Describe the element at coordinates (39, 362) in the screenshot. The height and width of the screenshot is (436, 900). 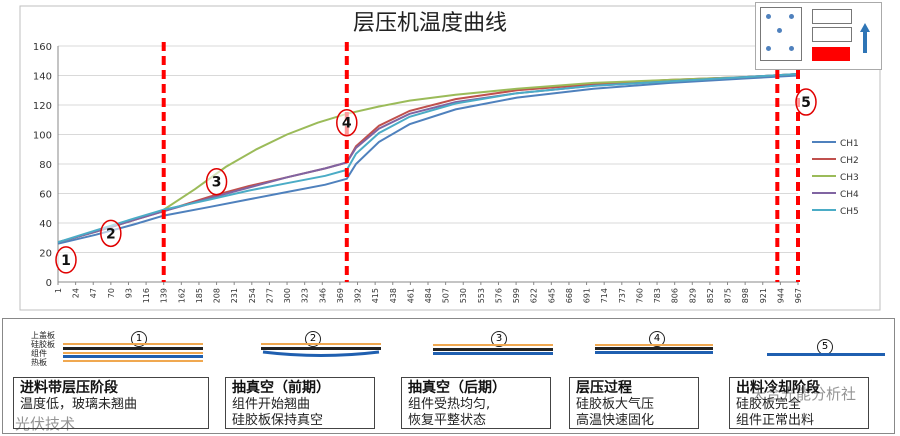
I see `layer-label-hotplate: 热板` at that location.